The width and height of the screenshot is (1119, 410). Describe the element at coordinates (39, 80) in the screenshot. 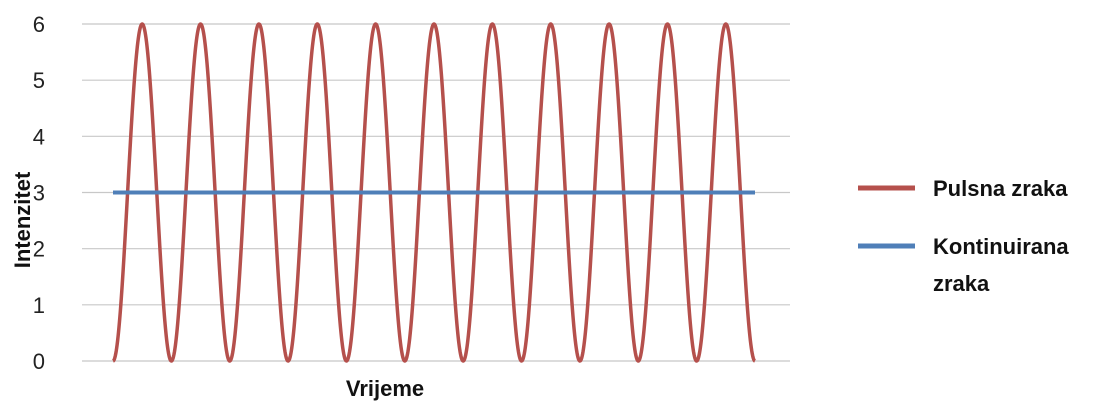

I see `y-tick-label: 5` at that location.